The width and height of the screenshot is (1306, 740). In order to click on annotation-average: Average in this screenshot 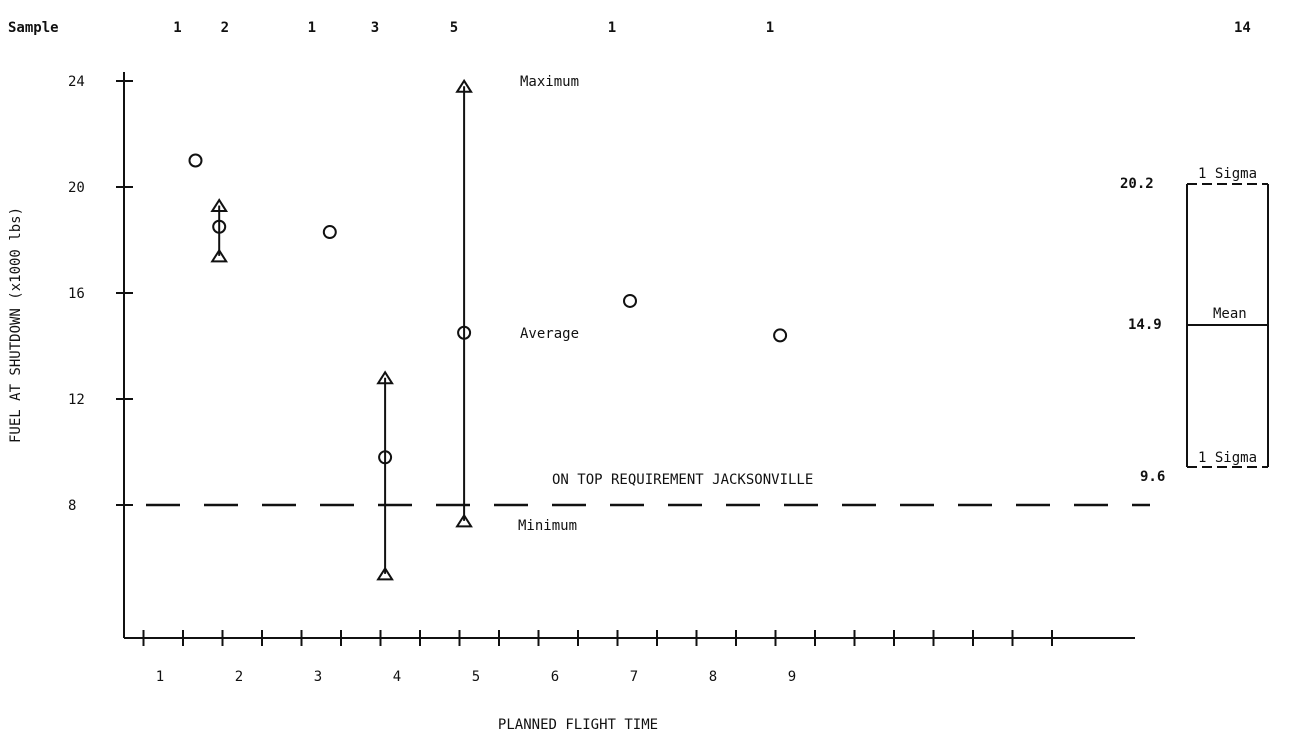, I will do `click(549, 334)`.